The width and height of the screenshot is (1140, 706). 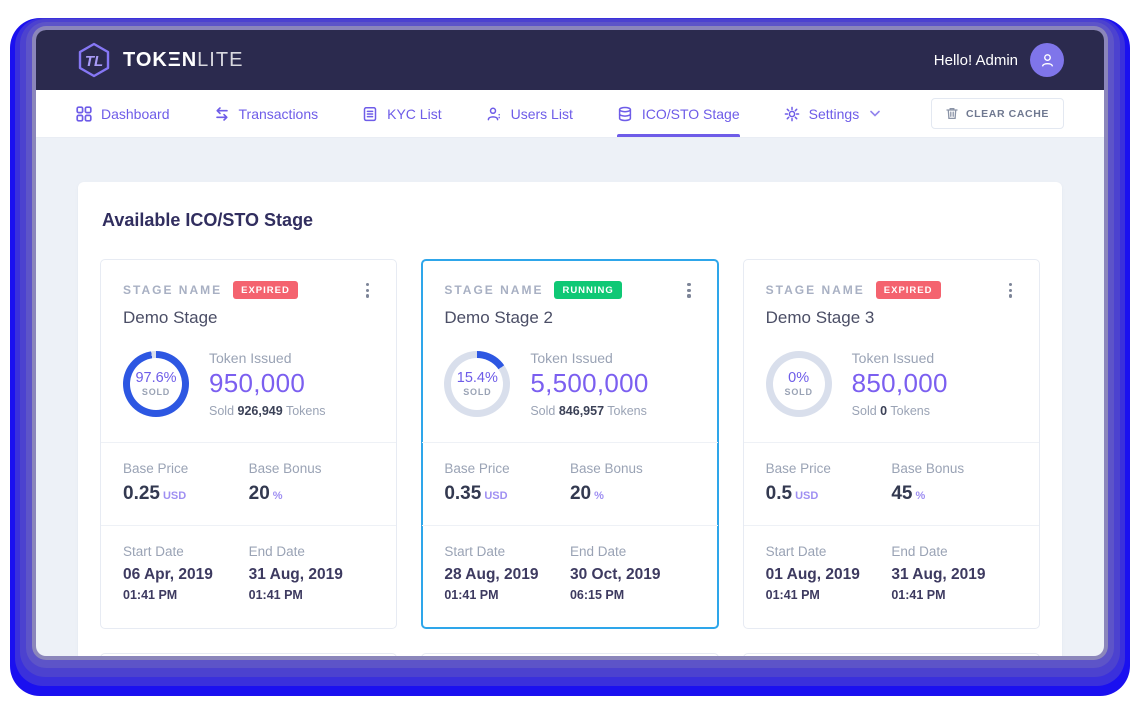 What do you see at coordinates (170, 317) in the screenshot?
I see `stage-name: Demo Stage` at bounding box center [170, 317].